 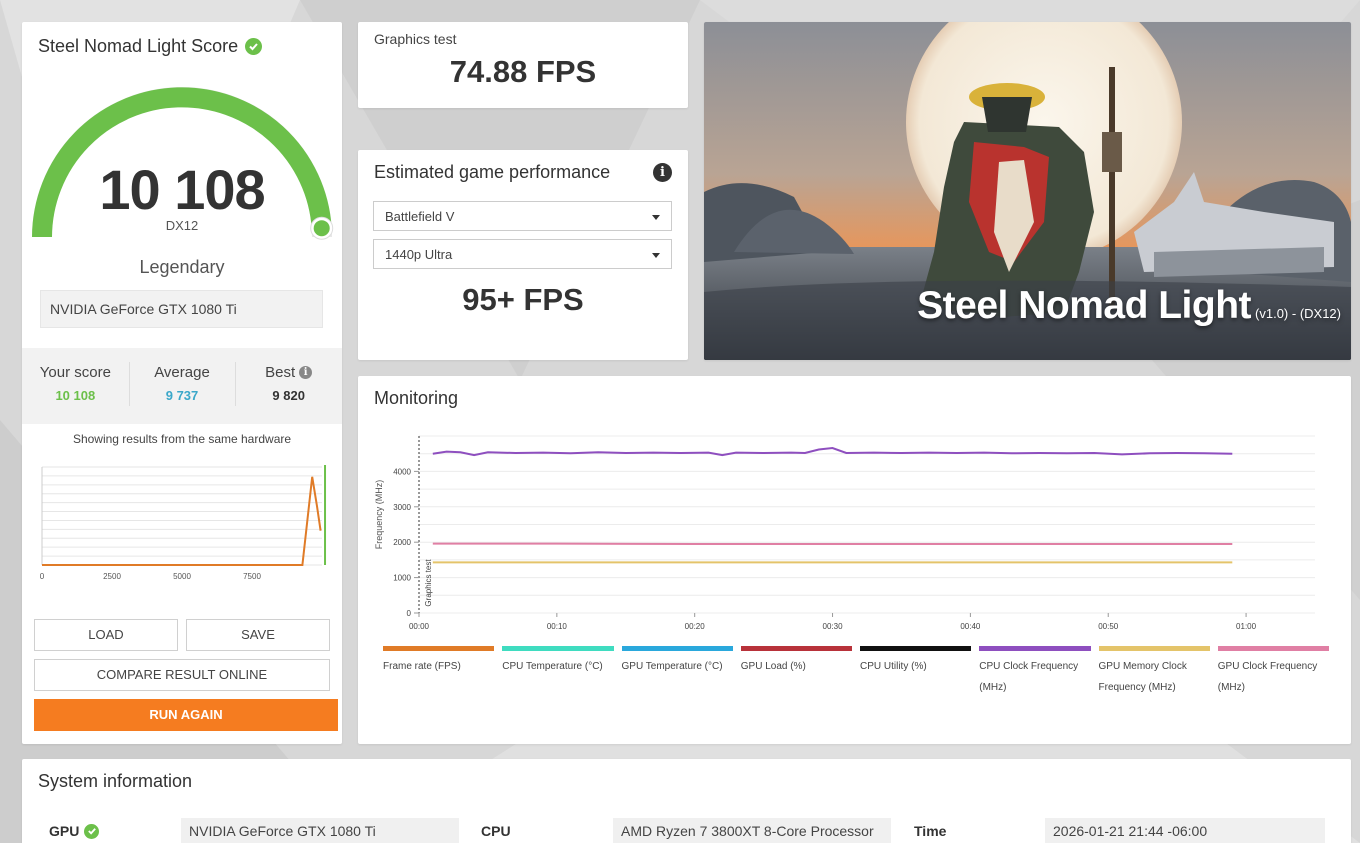 I want to click on y-tick-label: 3000, so click(x=402, y=507).